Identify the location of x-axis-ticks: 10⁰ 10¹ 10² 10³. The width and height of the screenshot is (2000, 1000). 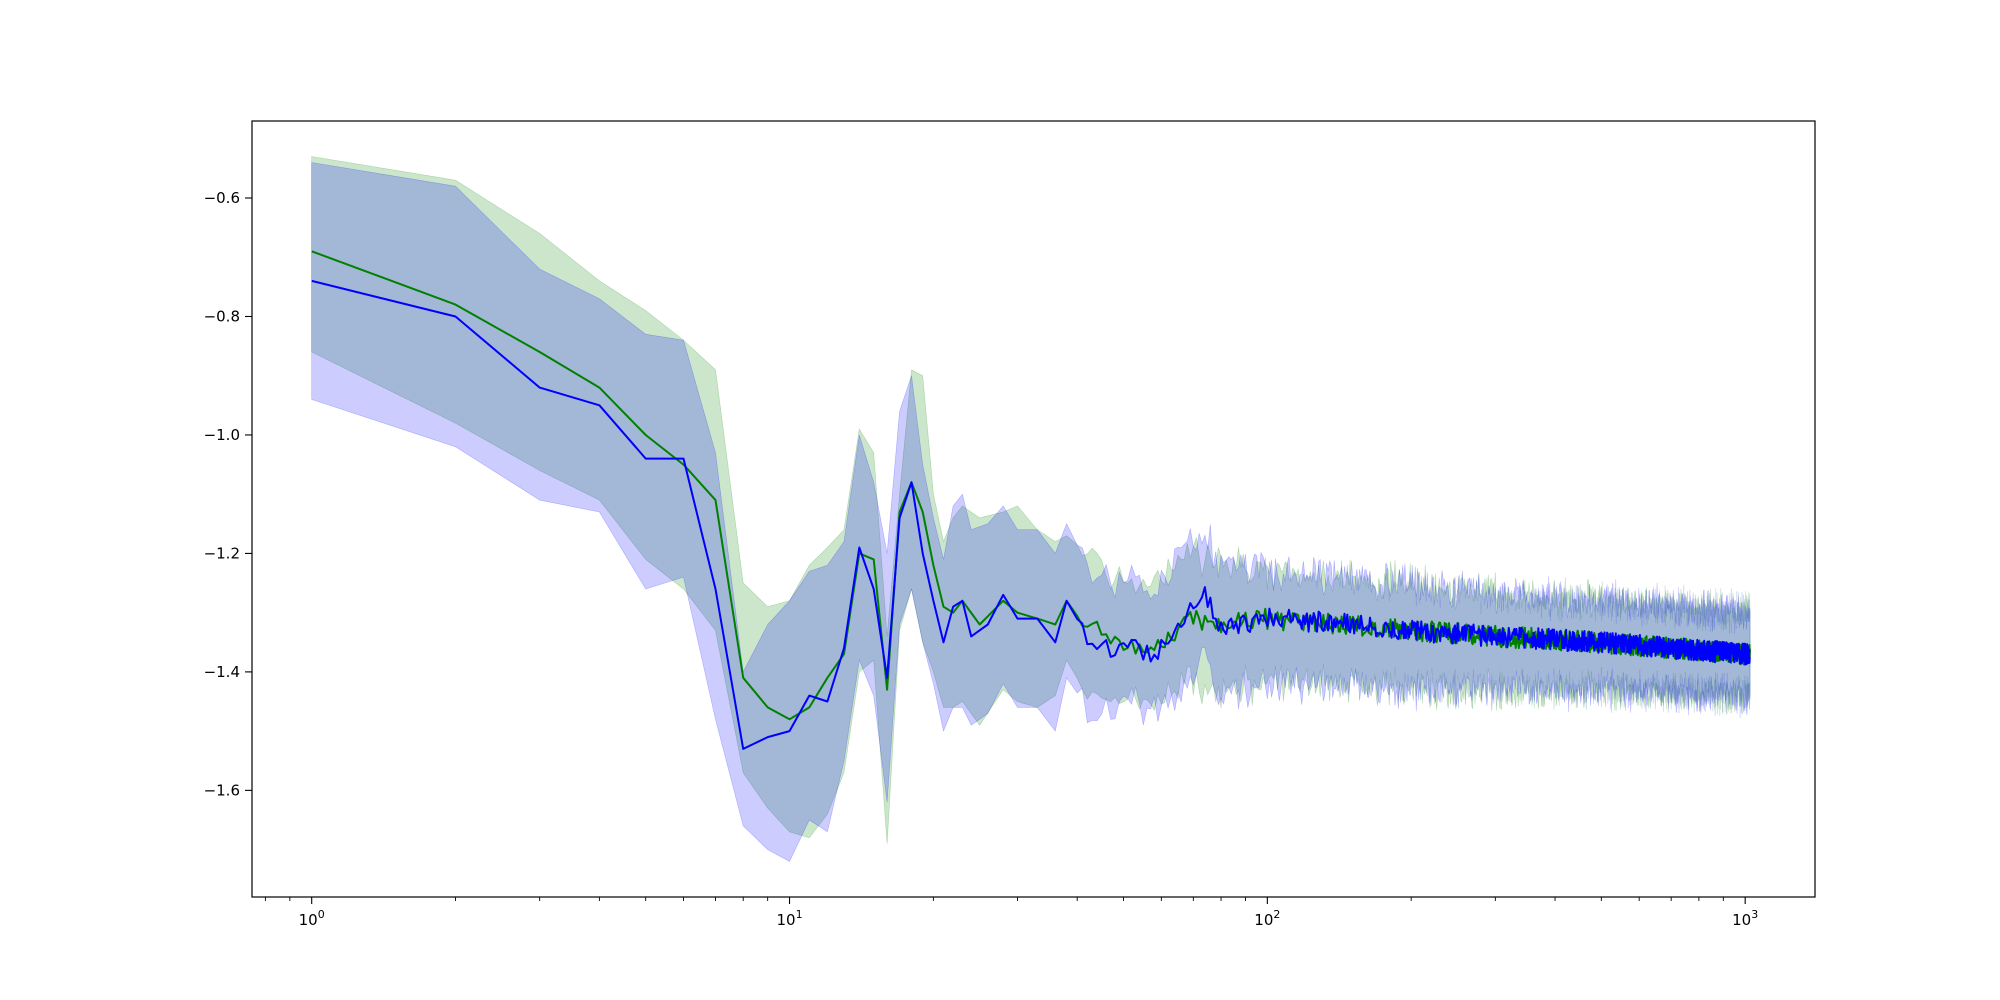
(1011, 913).